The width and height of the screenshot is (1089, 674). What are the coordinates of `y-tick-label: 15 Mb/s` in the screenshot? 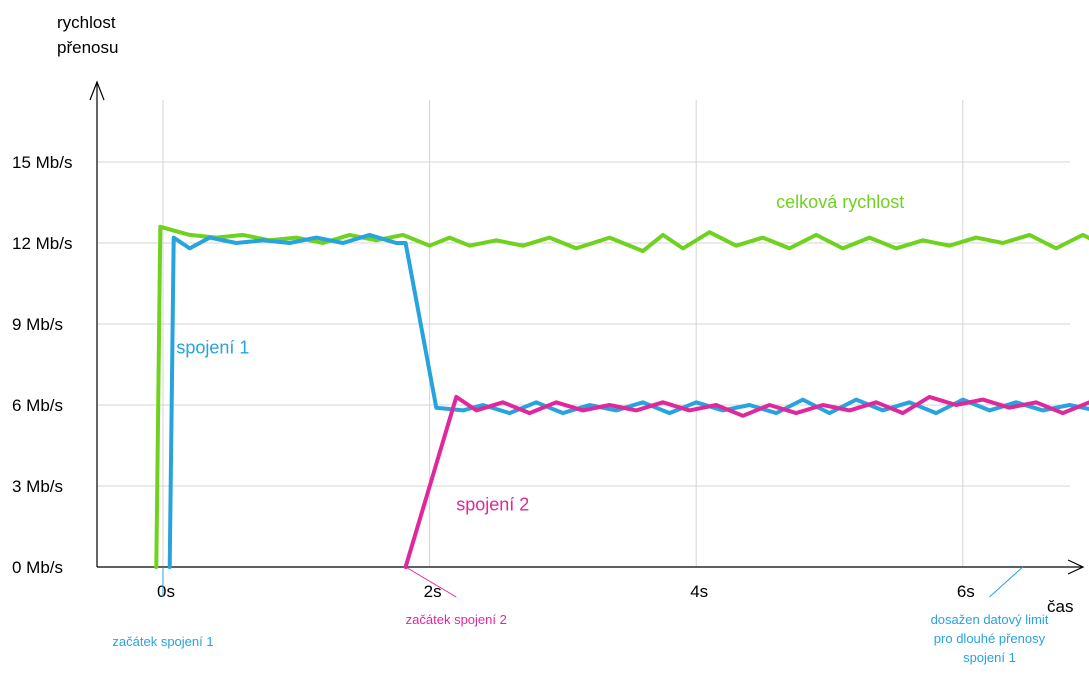 It's located at (42, 162).